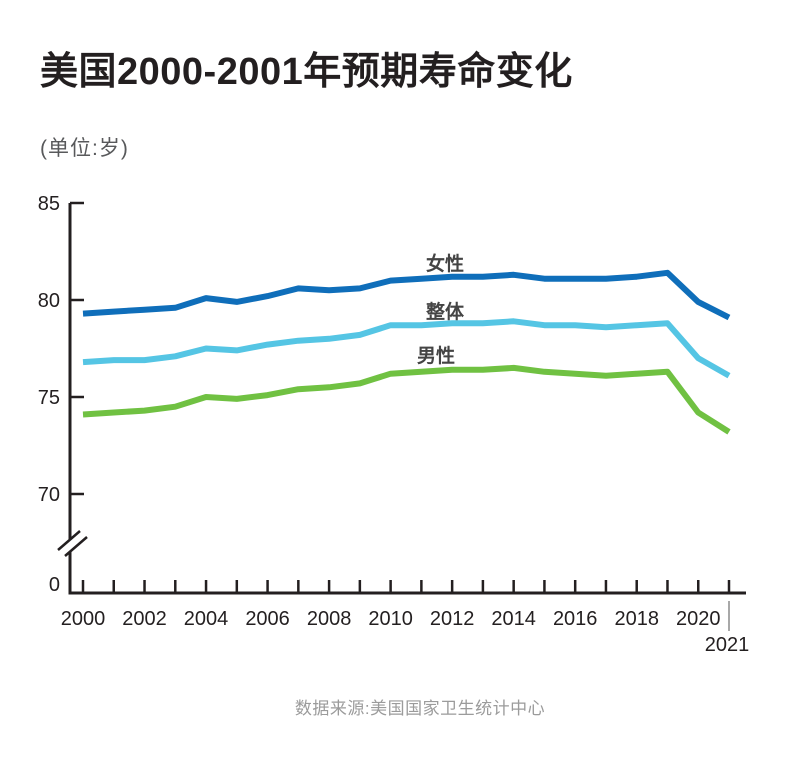  I want to click on y-origin-label: 0, so click(54, 585).